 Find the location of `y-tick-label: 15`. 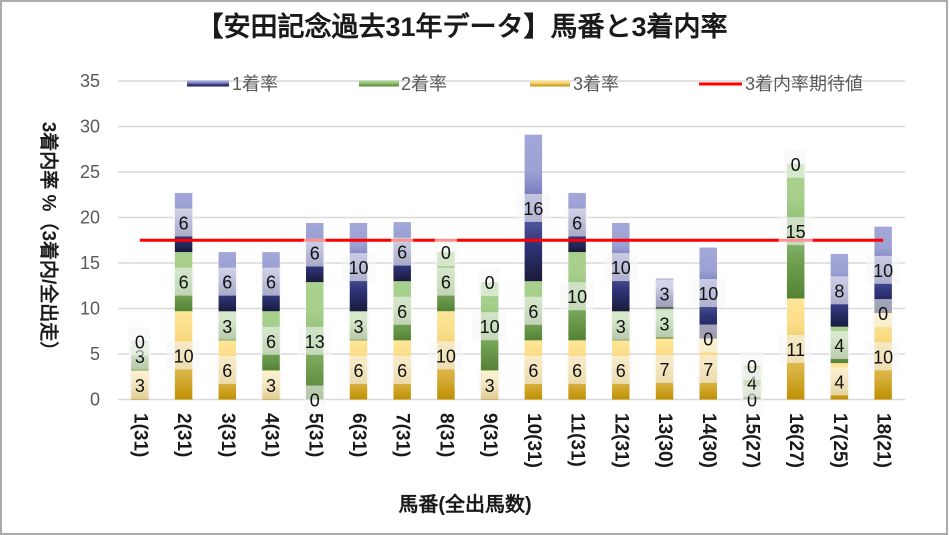

y-tick-label: 15 is located at coordinates (90, 263).